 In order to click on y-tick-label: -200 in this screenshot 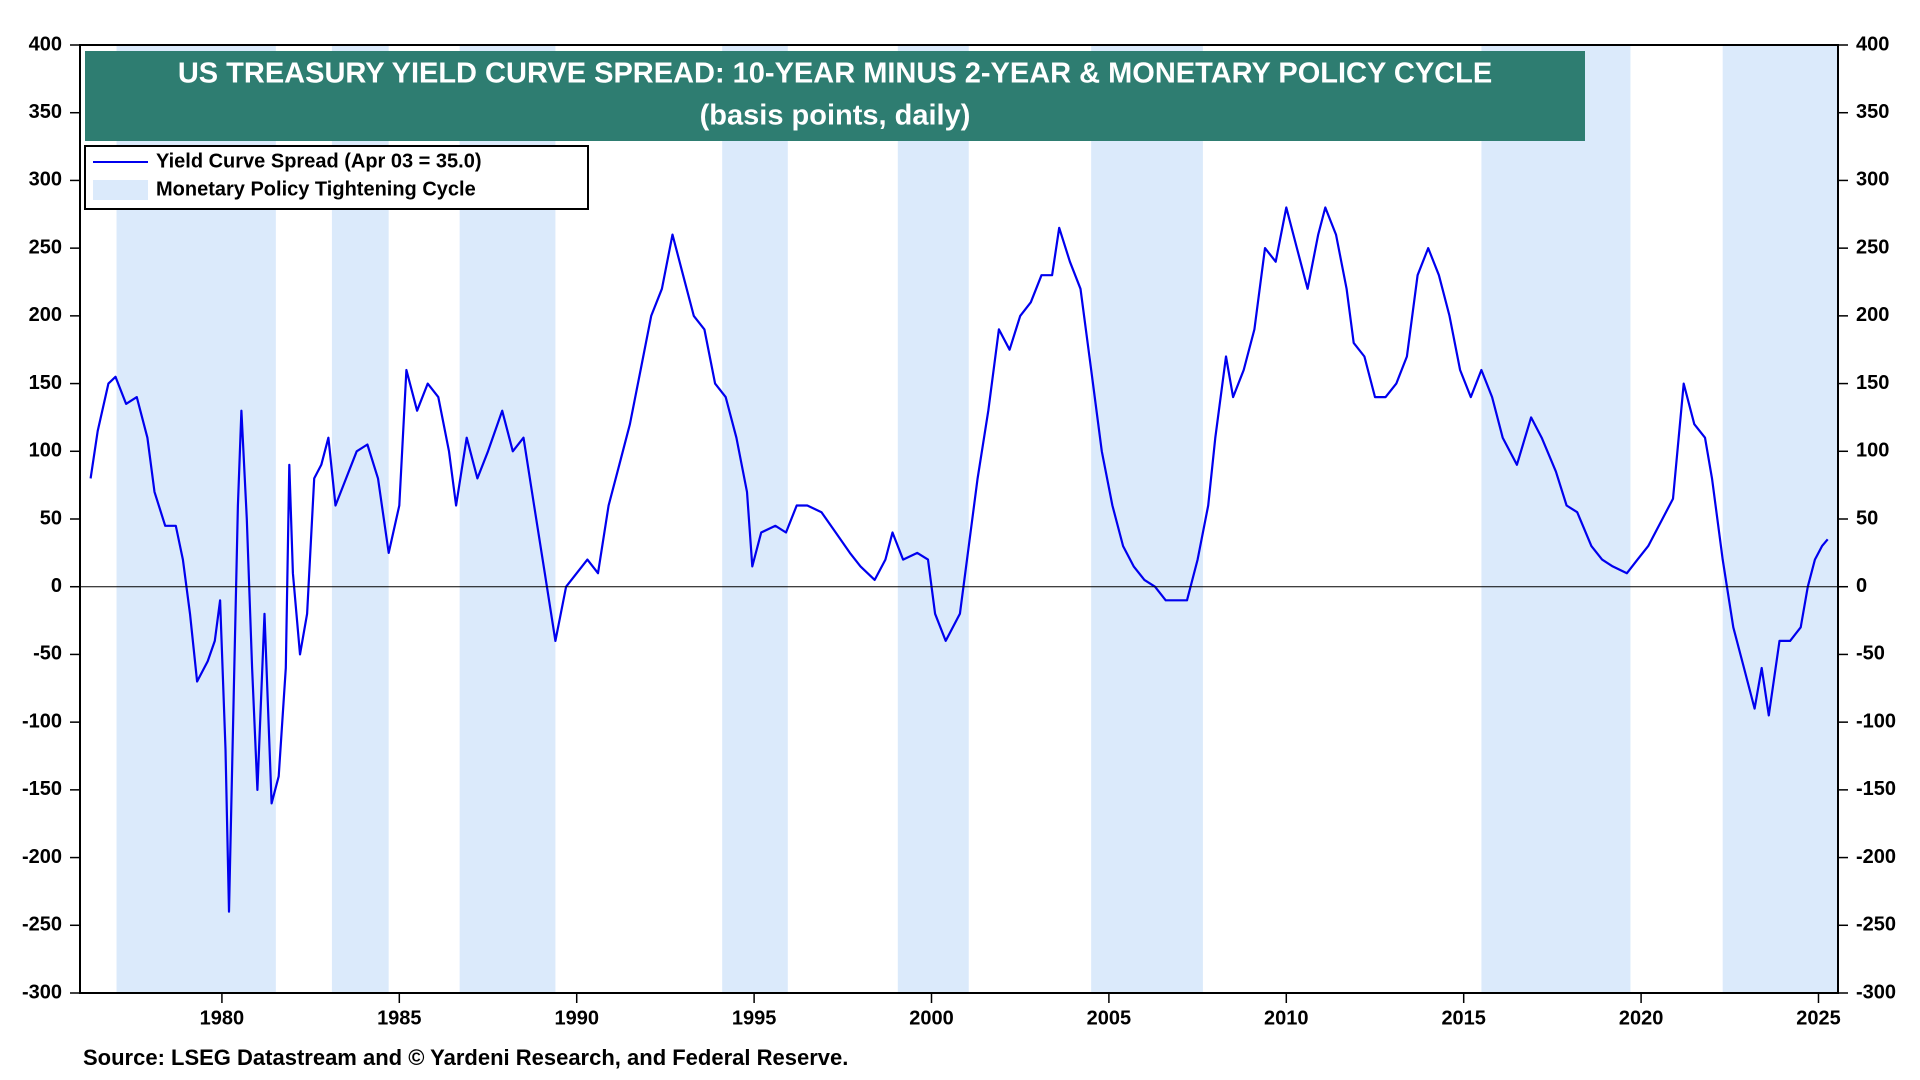, I will do `click(42, 857)`.